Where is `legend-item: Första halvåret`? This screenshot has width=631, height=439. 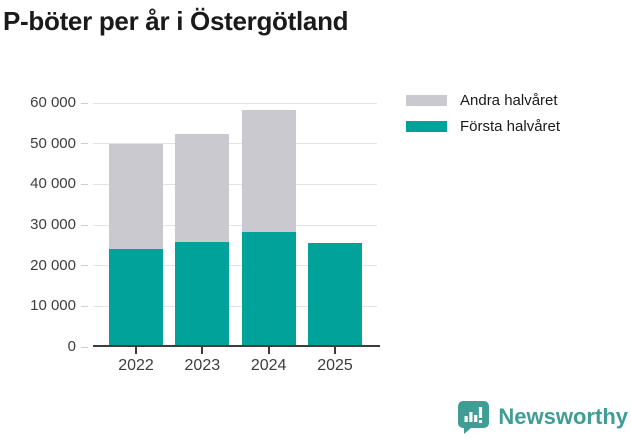
legend-item: Första halvåret is located at coordinates (483, 126).